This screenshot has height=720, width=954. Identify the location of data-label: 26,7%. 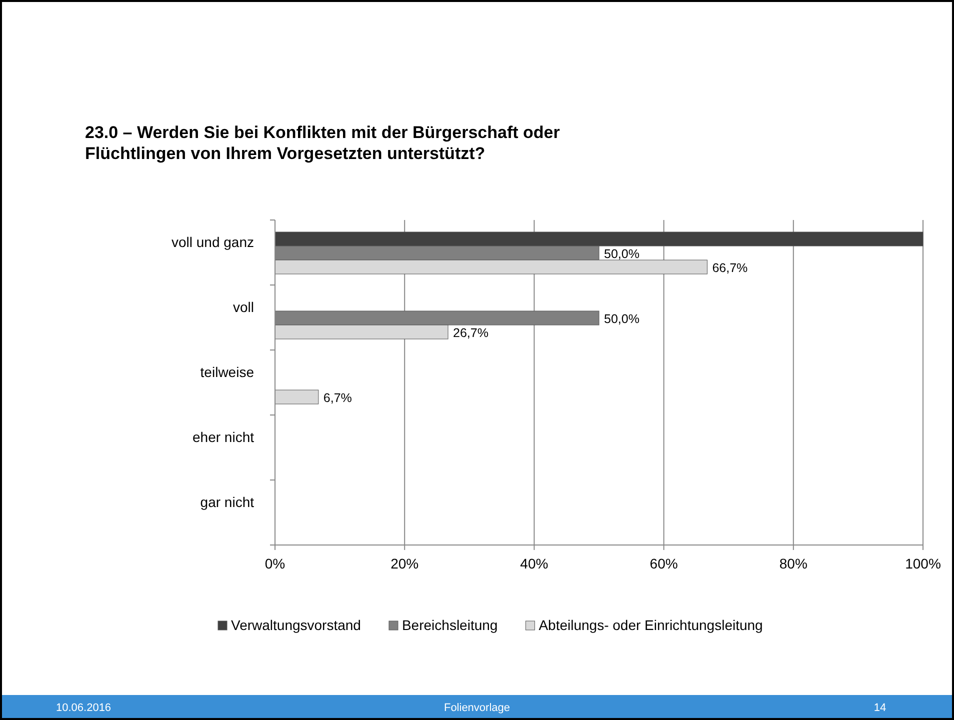
(470, 333).